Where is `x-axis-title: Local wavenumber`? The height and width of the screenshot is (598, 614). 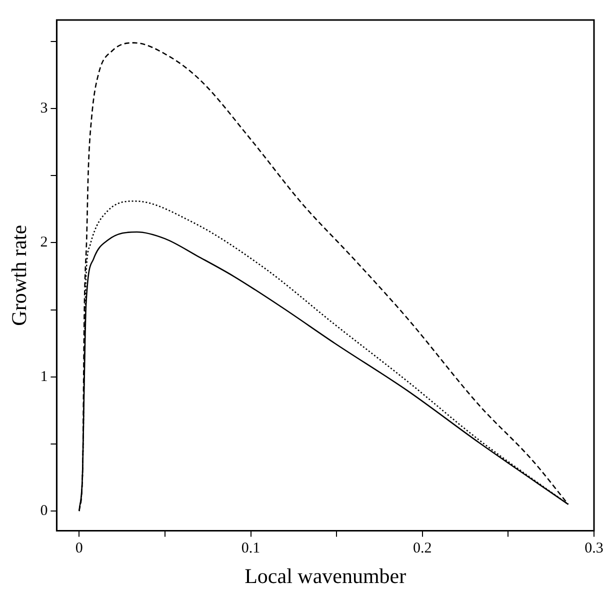 x-axis-title: Local wavenumber is located at coordinates (325, 576).